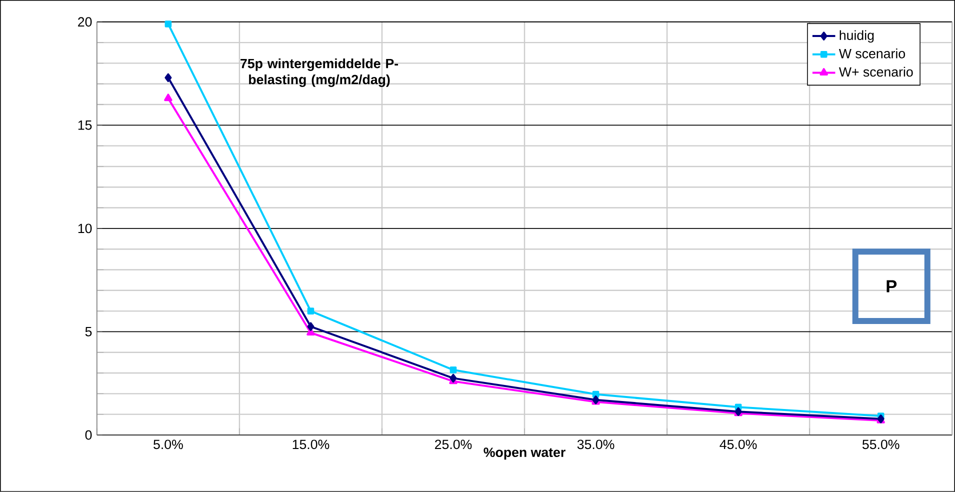 The image size is (955, 492). What do you see at coordinates (891, 286) in the screenshot?
I see `annotation: P` at bounding box center [891, 286].